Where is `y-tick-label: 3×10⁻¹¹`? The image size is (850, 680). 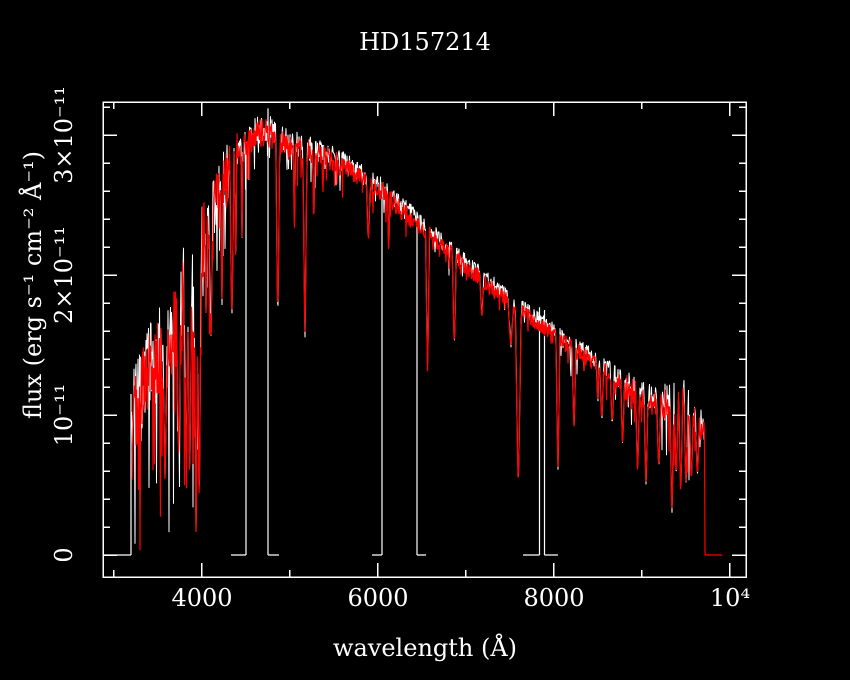 y-tick-label: 3×10⁻¹¹ is located at coordinates (64, 135).